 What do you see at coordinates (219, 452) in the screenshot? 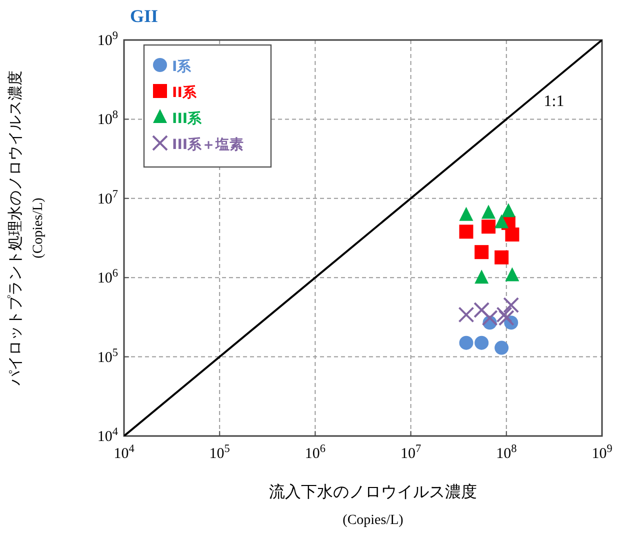
I see `x-tick-label: 10$^{5}$` at bounding box center [219, 452].